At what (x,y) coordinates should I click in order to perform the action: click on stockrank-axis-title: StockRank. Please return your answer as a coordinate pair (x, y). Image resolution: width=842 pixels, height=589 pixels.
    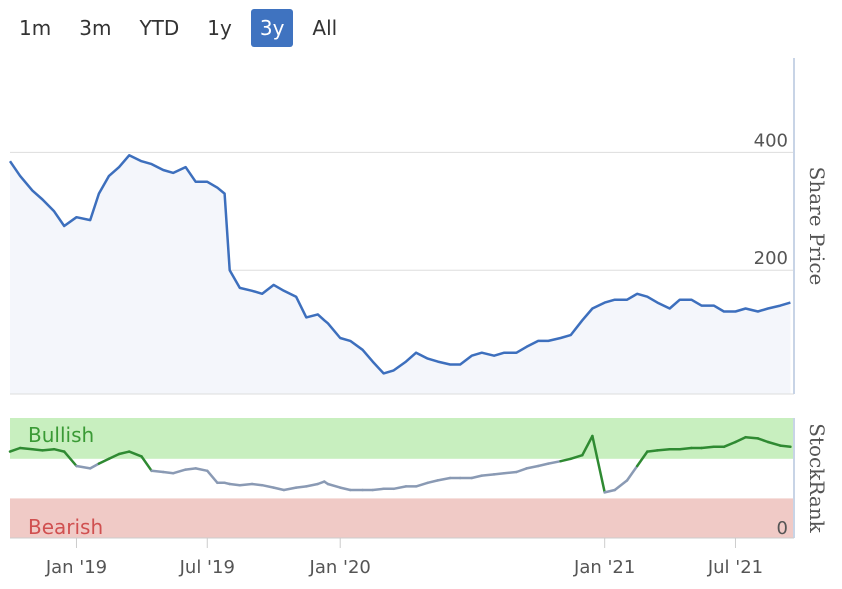
    Looking at the image, I should click on (817, 478).